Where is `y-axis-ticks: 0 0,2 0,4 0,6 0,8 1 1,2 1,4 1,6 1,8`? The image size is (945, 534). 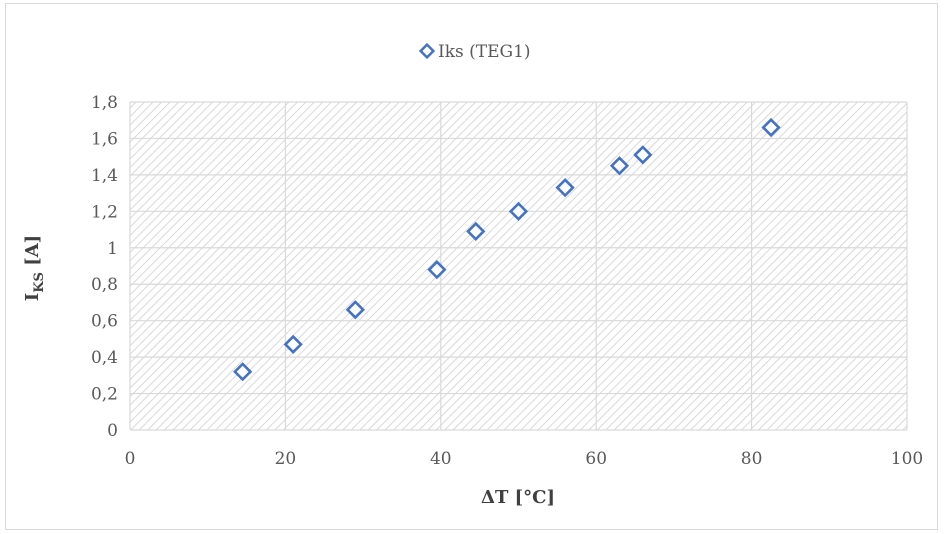 y-axis-ticks: 0 0,2 0,4 0,6 0,8 1 1,2 1,4 1,6 1,8 is located at coordinates (104, 267).